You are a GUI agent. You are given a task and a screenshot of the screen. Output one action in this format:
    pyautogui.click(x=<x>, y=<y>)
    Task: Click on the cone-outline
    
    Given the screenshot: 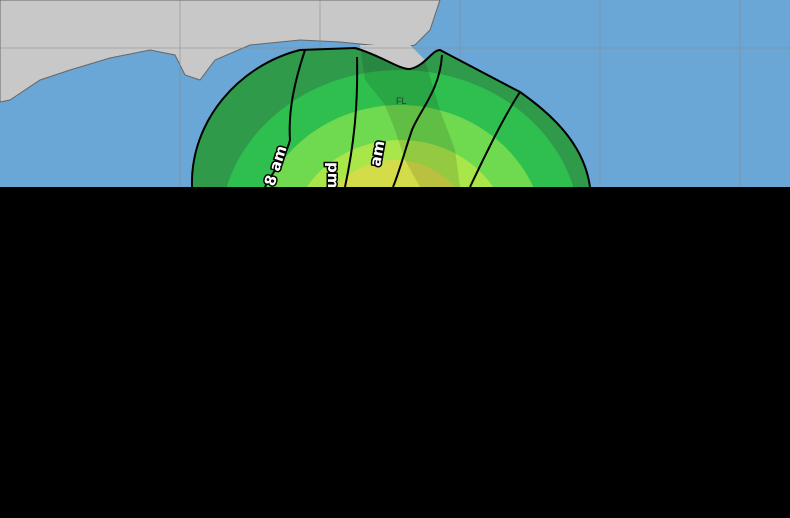 What is the action you would take?
    pyautogui.click(x=390, y=117)
    